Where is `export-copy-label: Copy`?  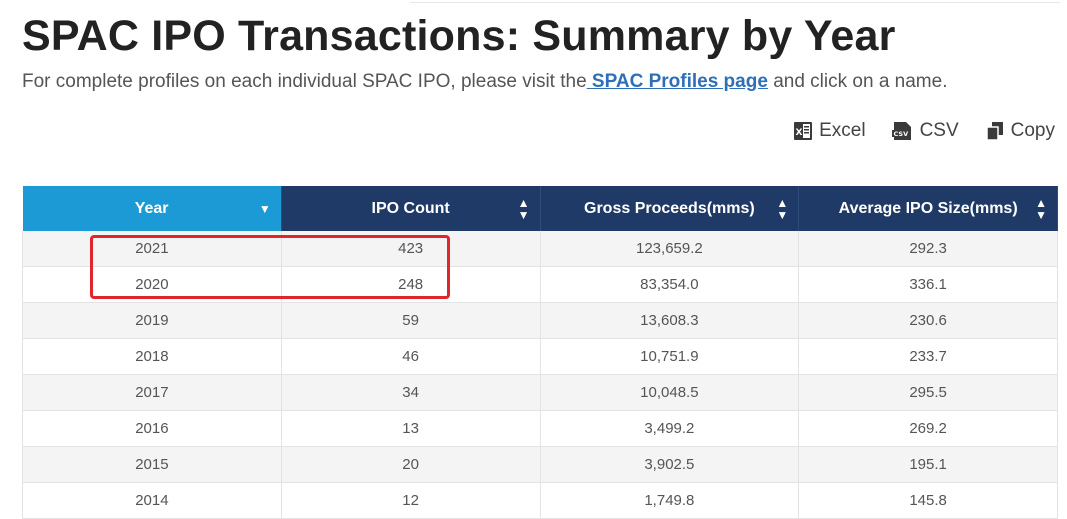 export-copy-label: Copy is located at coordinates (1032, 130).